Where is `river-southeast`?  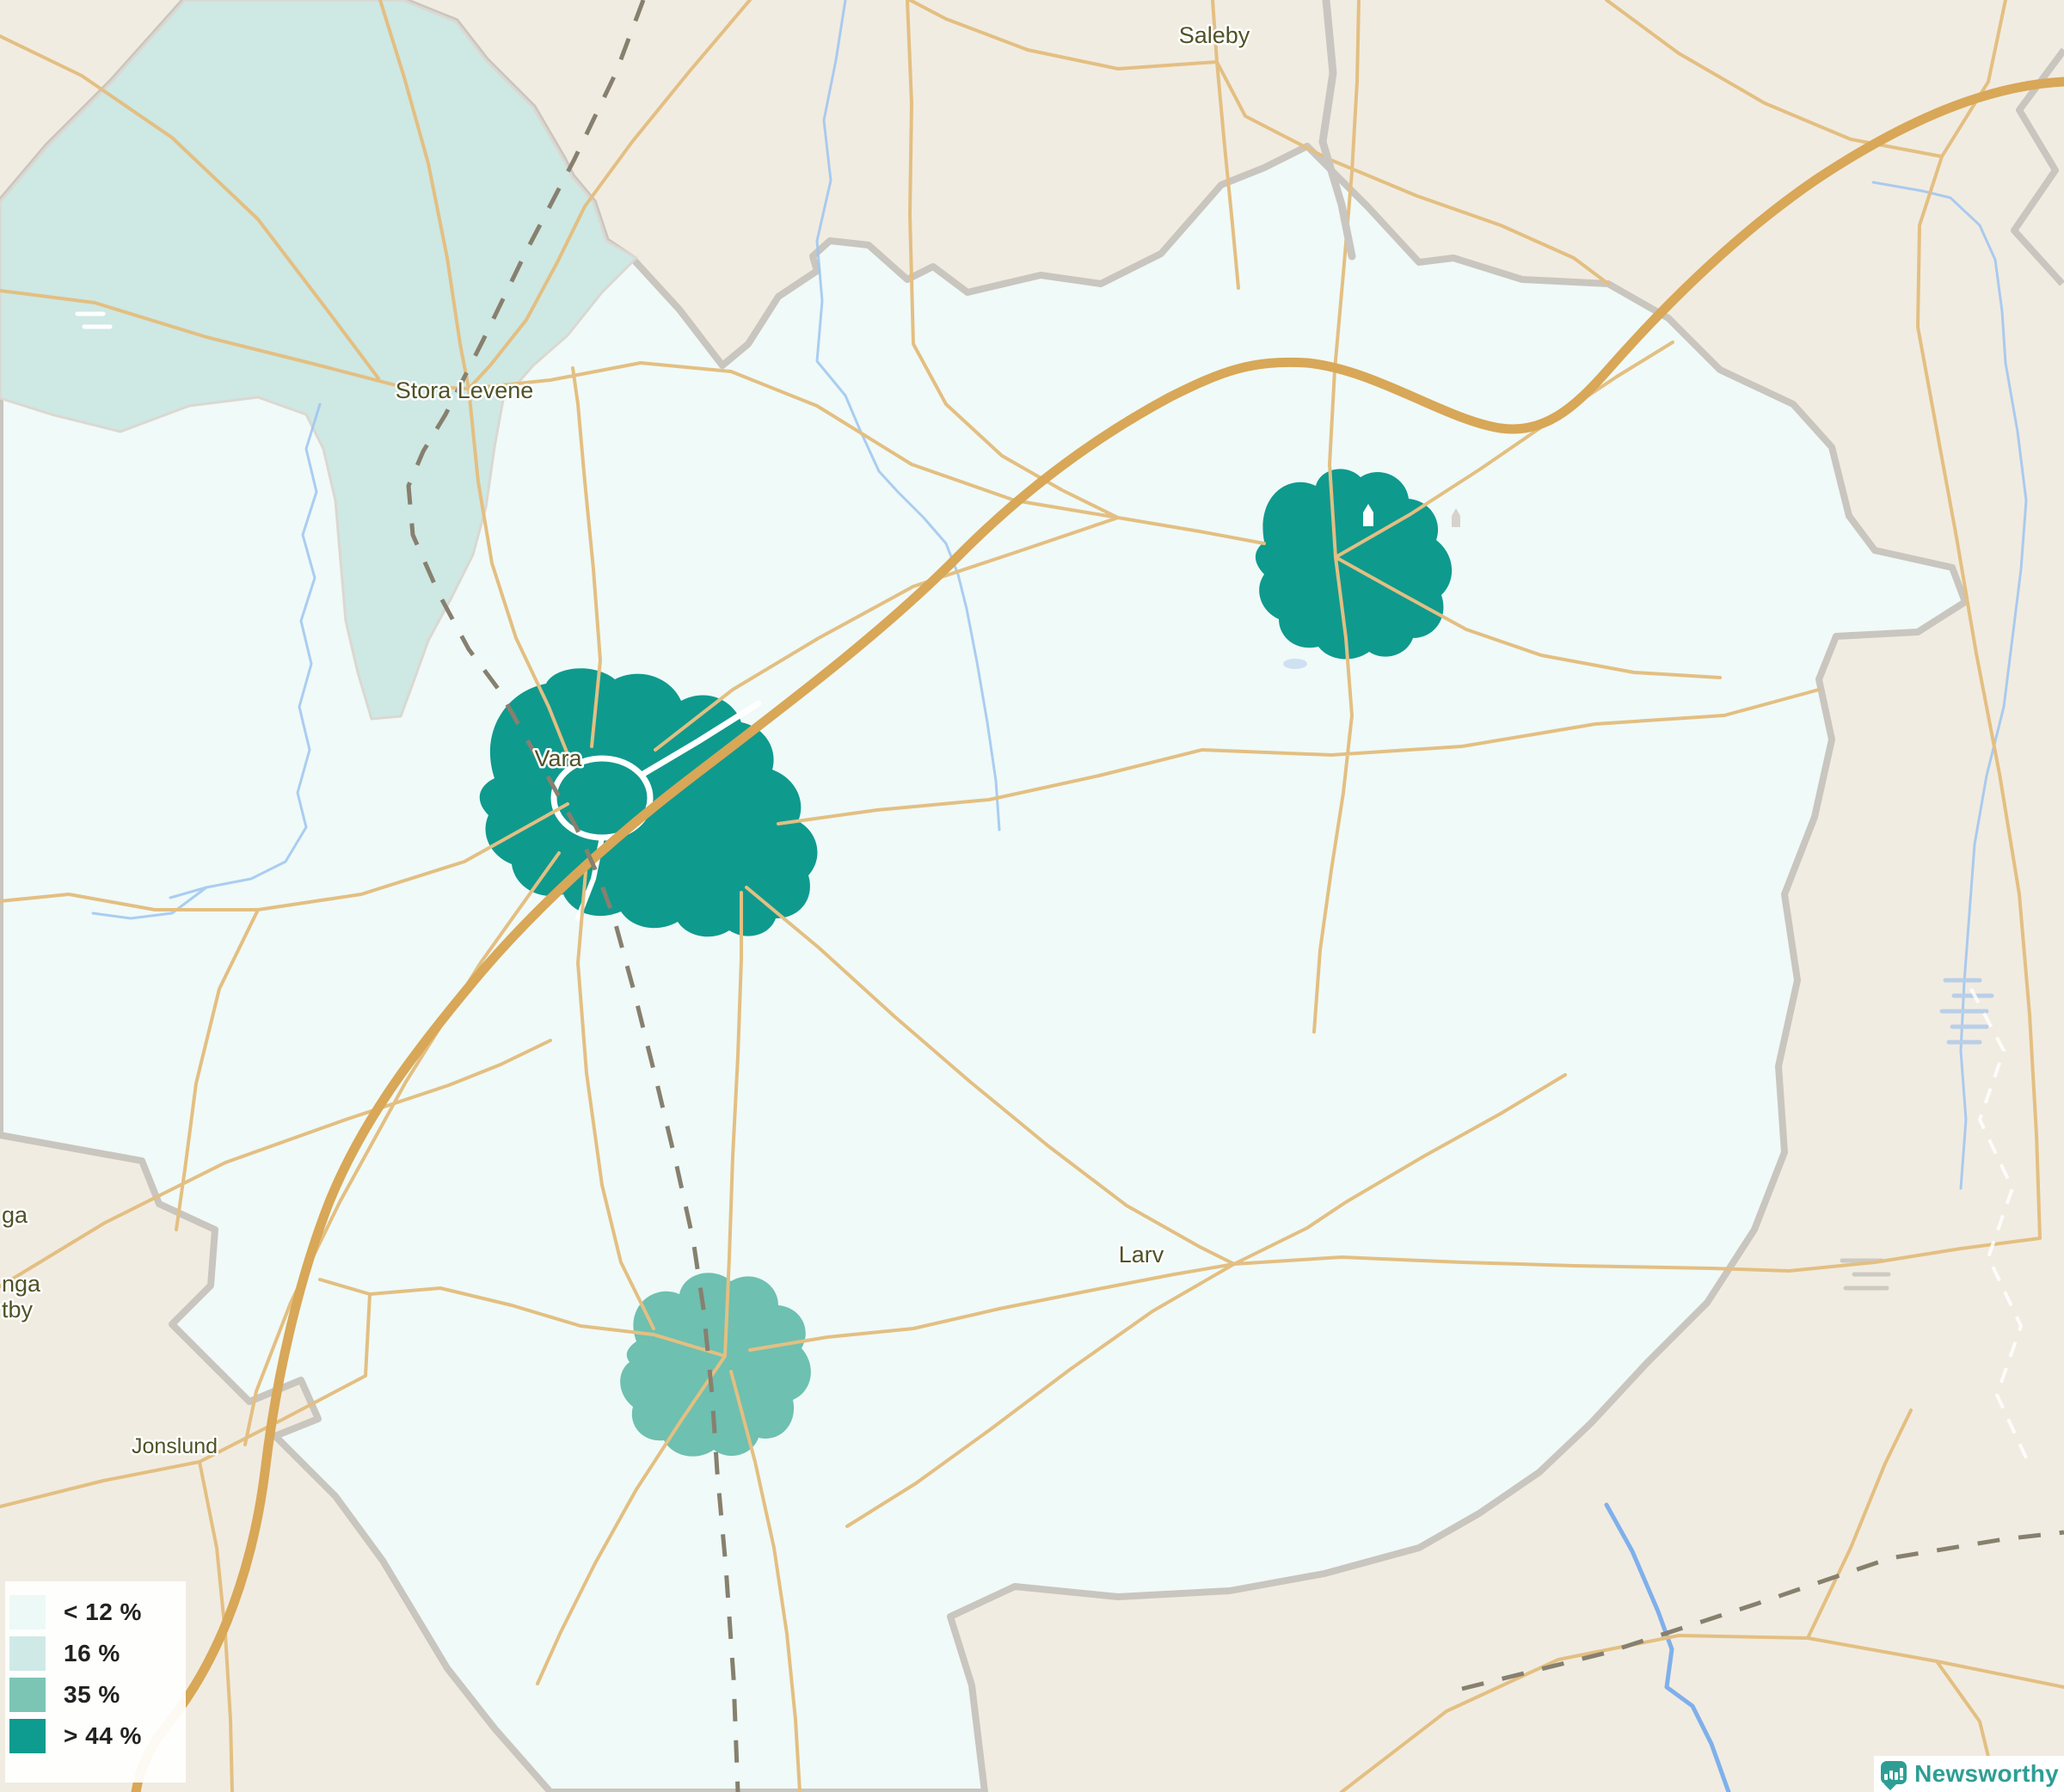
river-southeast is located at coordinates (1667, 1647).